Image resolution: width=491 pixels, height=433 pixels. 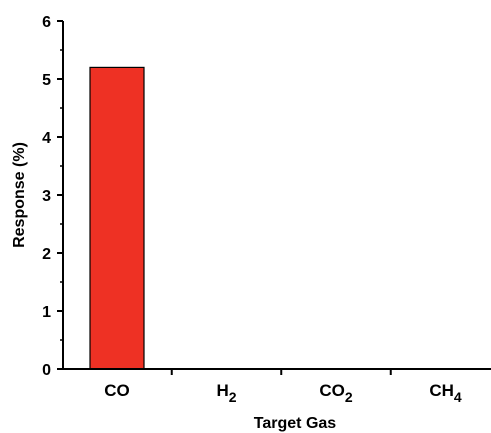 What do you see at coordinates (277, 386) in the screenshot?
I see `x-axis: CO H2 CO2 CH4` at bounding box center [277, 386].